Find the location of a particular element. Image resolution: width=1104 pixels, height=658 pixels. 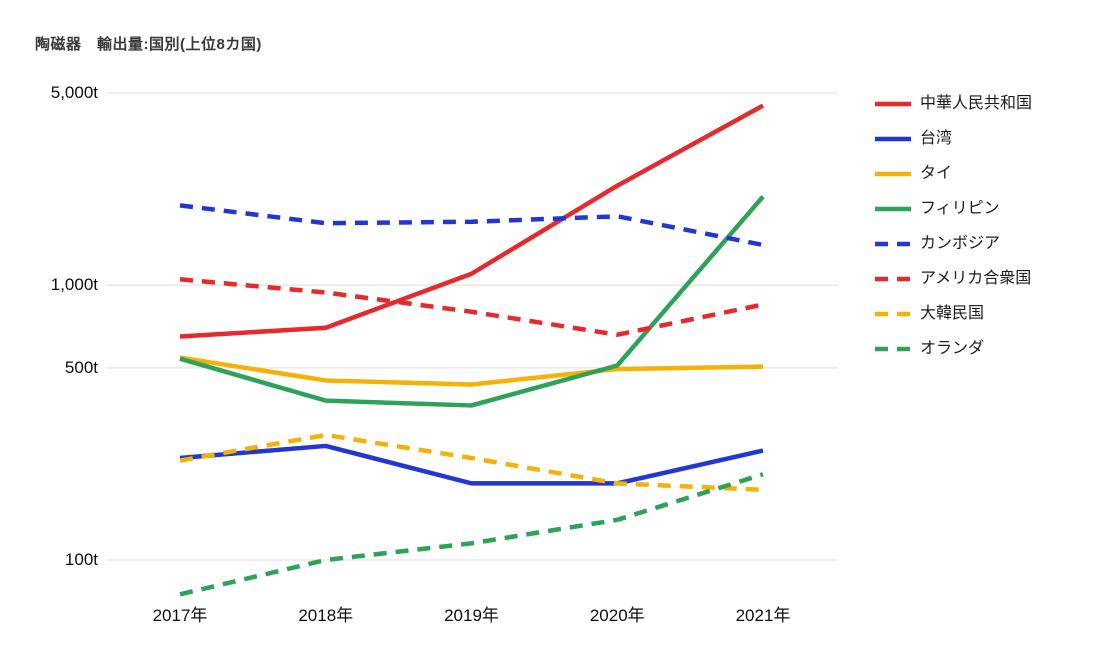

legend-label: 大韓民国 is located at coordinates (952, 313).